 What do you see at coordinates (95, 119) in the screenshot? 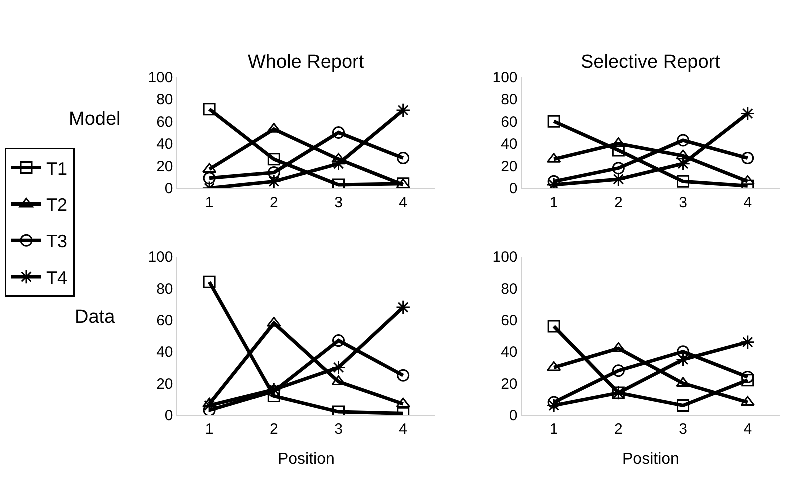
I see `y-axis-title: Model` at bounding box center [95, 119].